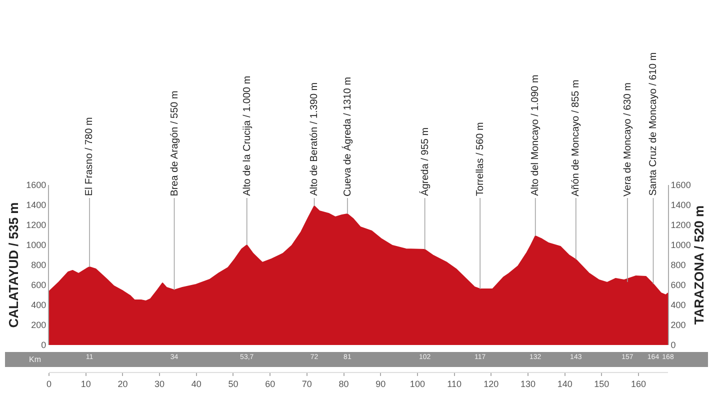  I want to click on x-tick-label: 30, so click(159, 383).